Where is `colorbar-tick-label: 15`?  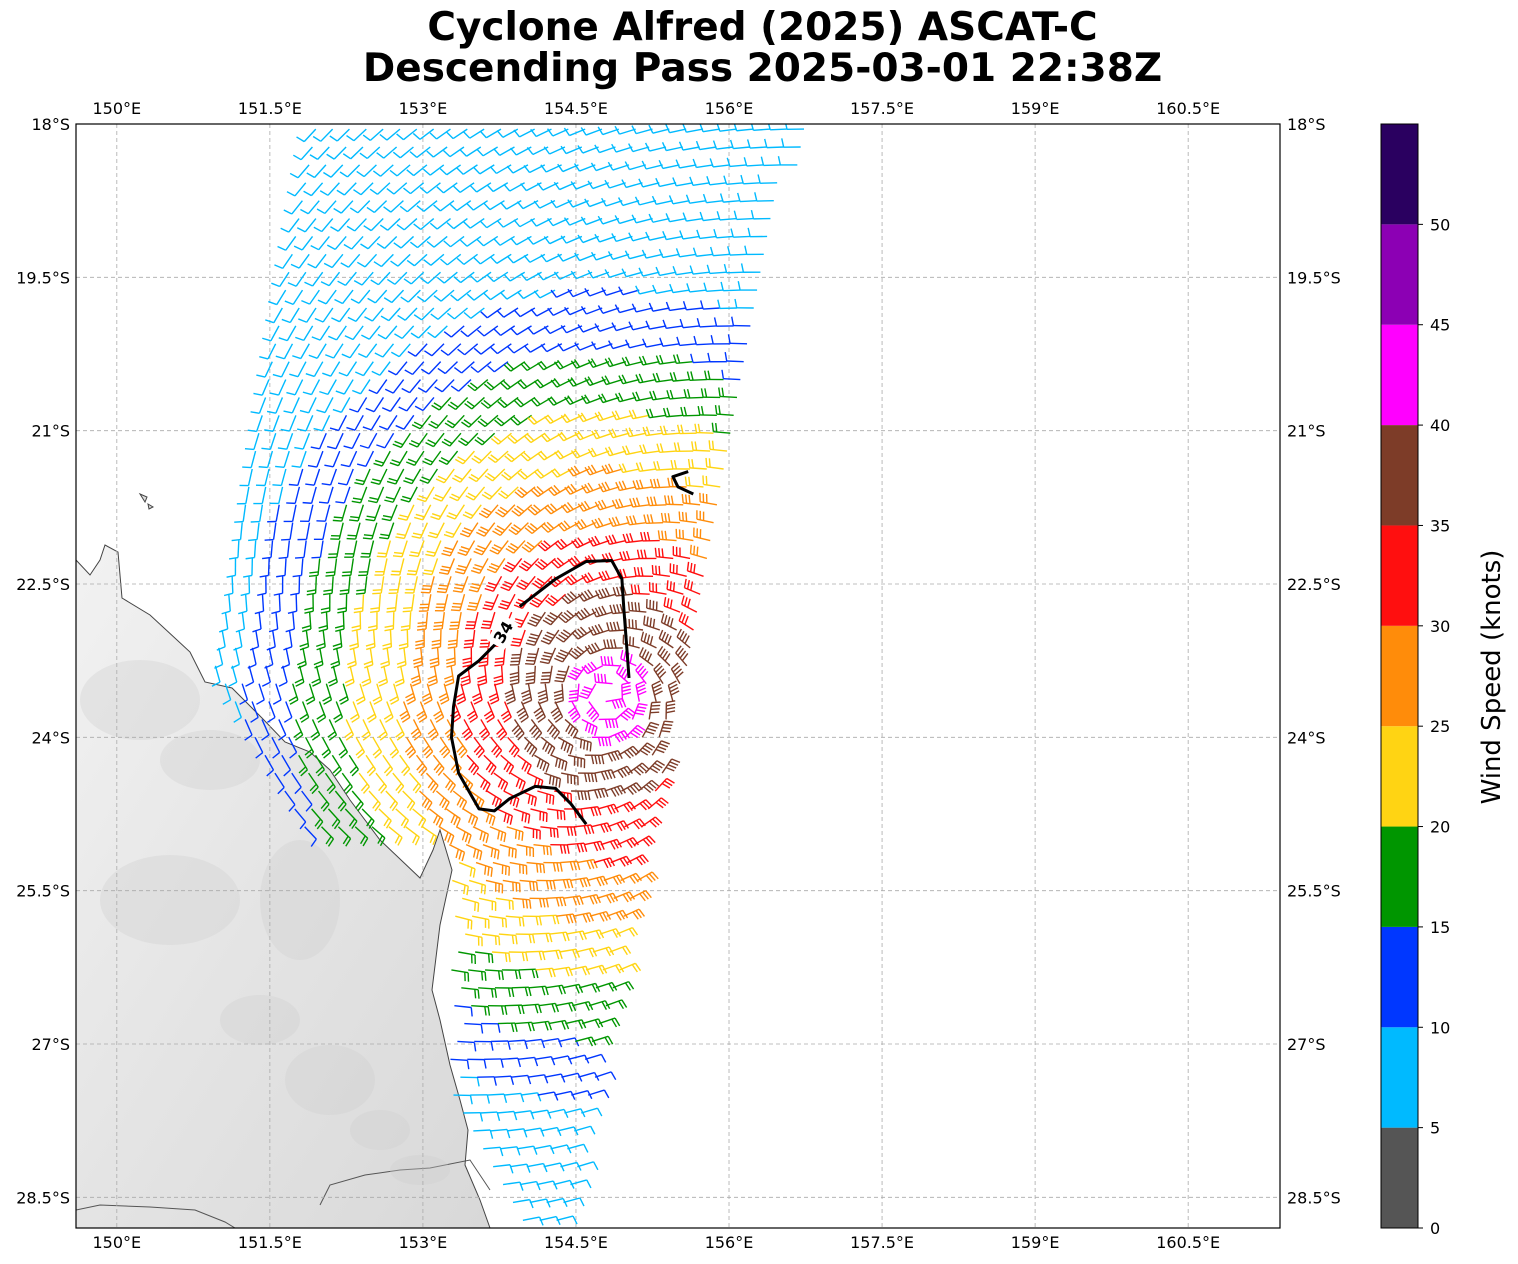 colorbar-tick-label: 15 is located at coordinates (1440, 927).